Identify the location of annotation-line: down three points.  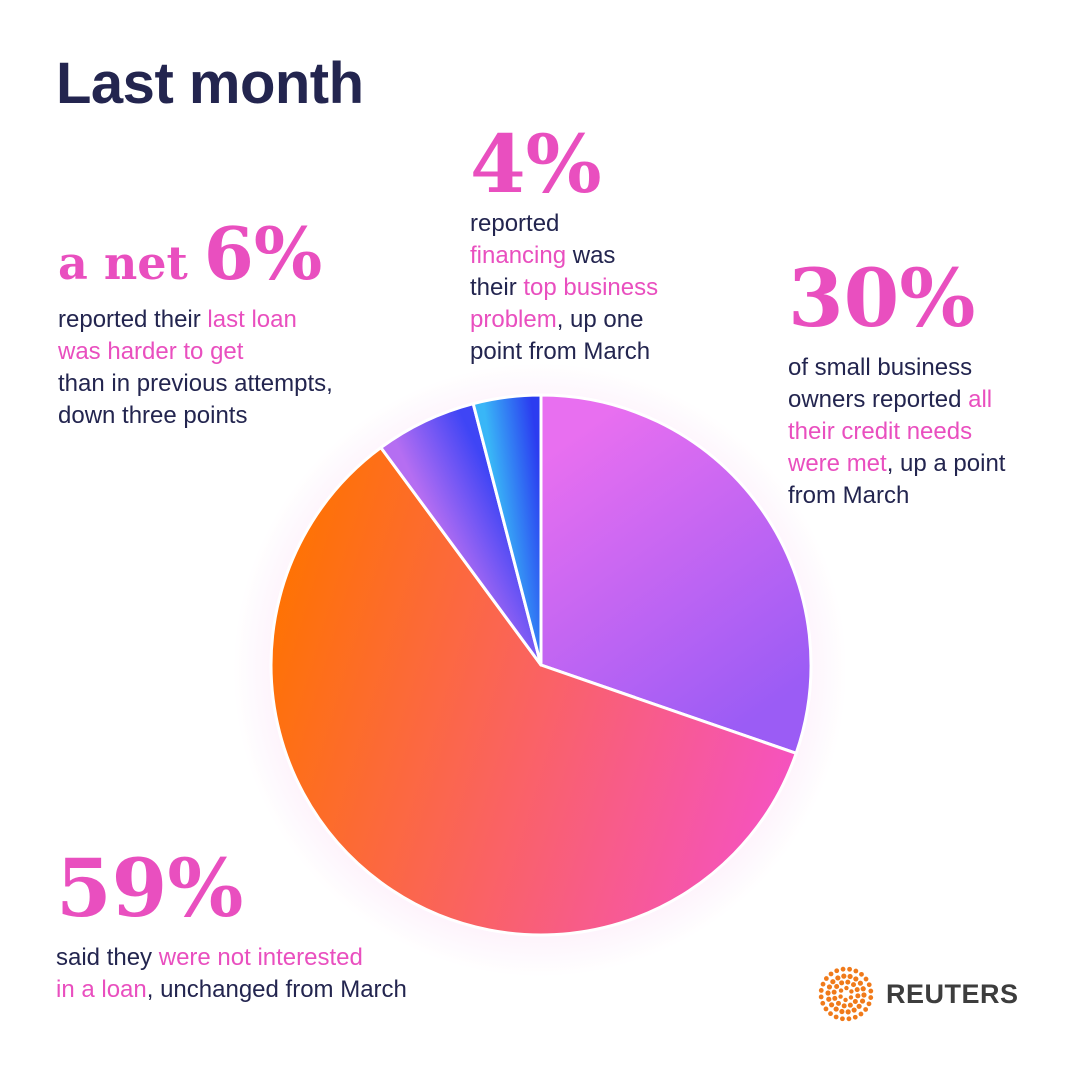
(238, 416).